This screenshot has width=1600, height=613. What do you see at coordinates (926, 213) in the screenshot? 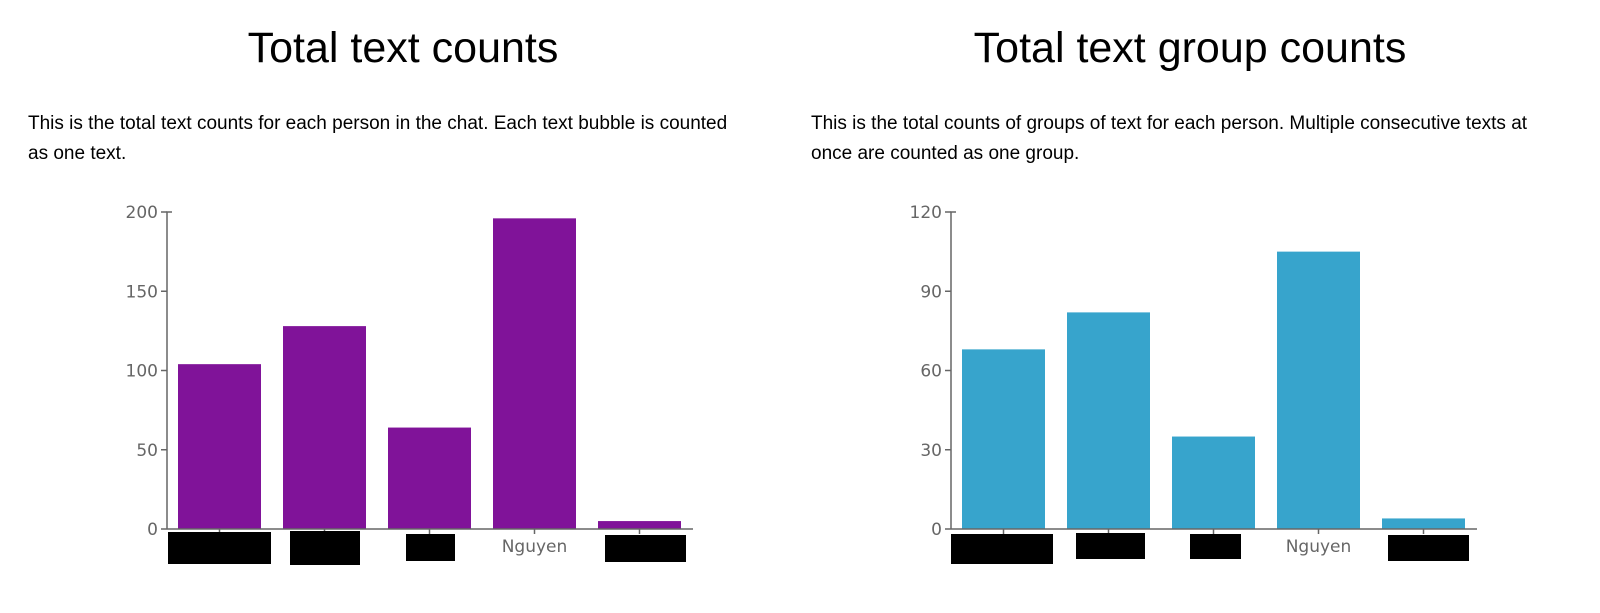
I see `y-tick-label: 120` at bounding box center [926, 213].